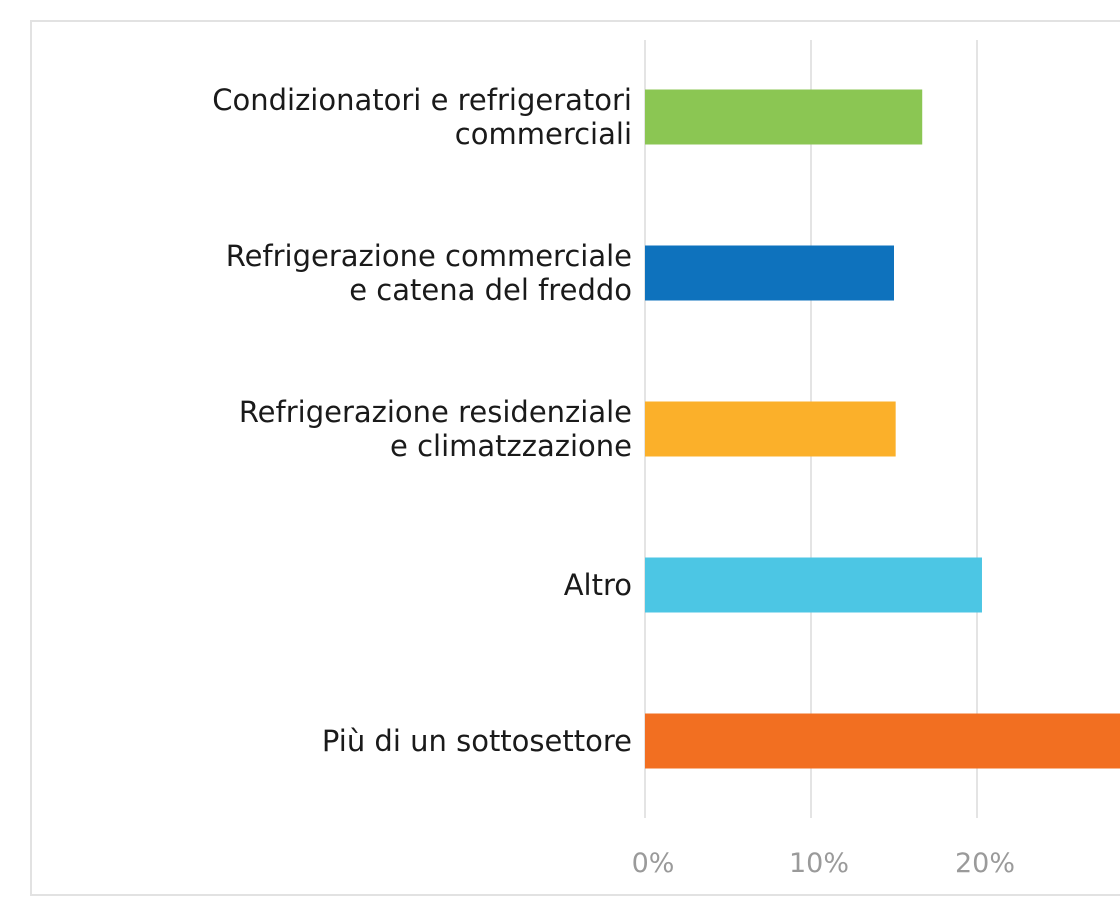 This screenshot has height=918, width=1120. What do you see at coordinates (653, 863) in the screenshot?
I see `x-tick-label: 0%` at bounding box center [653, 863].